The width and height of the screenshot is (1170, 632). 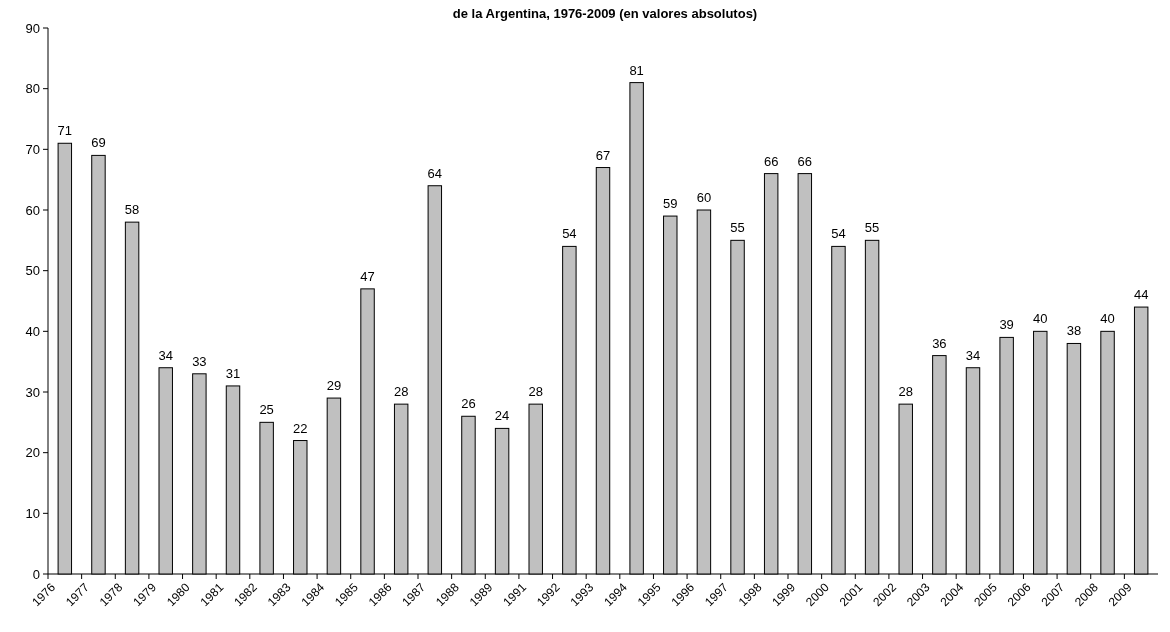 I want to click on data-label: 31, so click(x=233, y=373).